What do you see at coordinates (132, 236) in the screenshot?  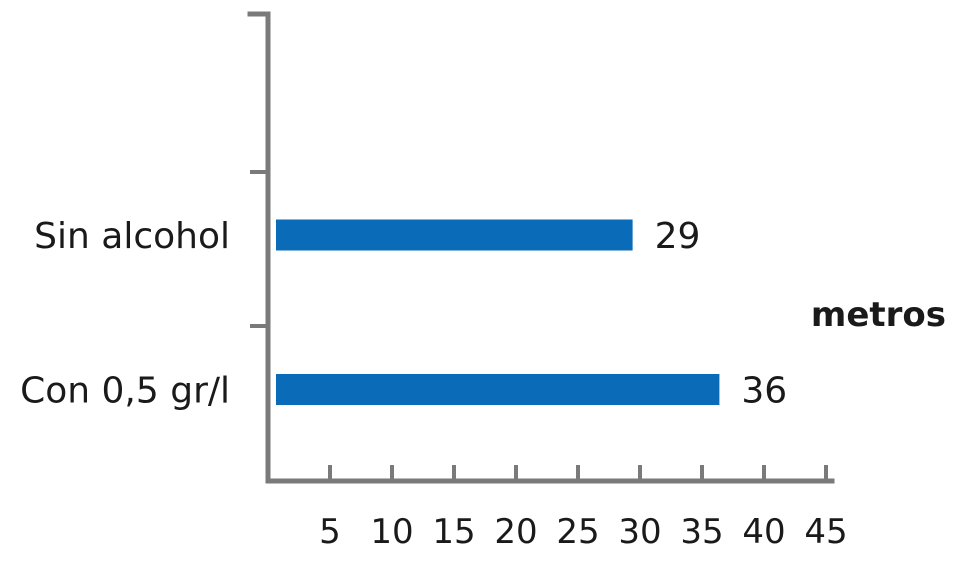 I see `category-label: Sin alcohol` at bounding box center [132, 236].